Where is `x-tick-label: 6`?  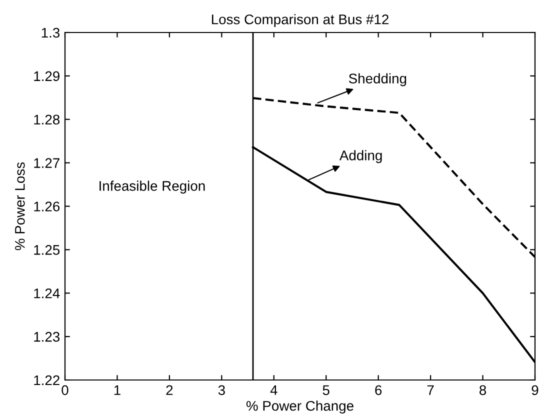 x-tick-label: 6 is located at coordinates (378, 390).